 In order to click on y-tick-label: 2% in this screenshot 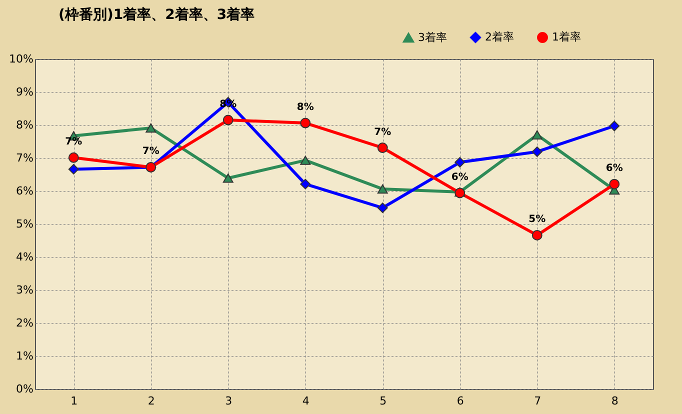, I will do `click(25, 323)`.